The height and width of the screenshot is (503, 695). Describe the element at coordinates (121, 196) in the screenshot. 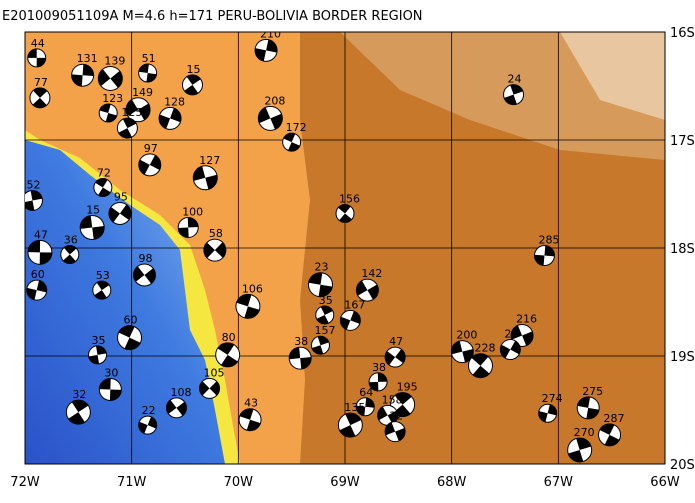

I see `depth-label: 95` at that location.